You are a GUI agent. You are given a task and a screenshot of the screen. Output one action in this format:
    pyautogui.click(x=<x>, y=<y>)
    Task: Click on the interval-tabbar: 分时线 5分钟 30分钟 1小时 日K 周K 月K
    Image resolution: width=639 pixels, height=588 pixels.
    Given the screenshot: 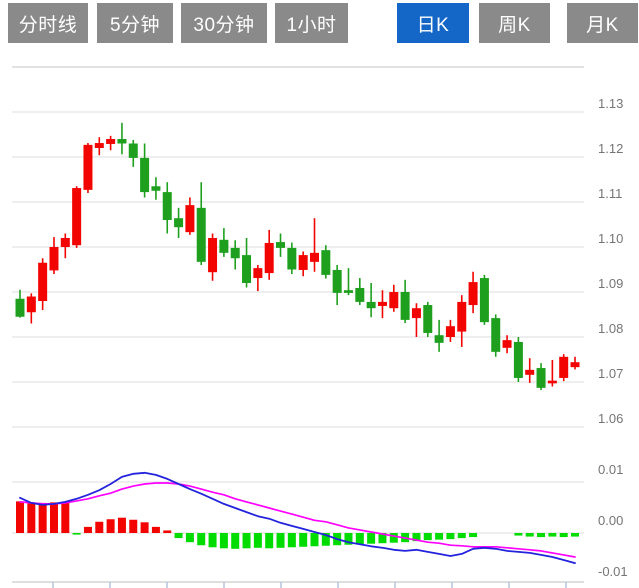 What is the action you would take?
    pyautogui.click(x=319, y=24)
    